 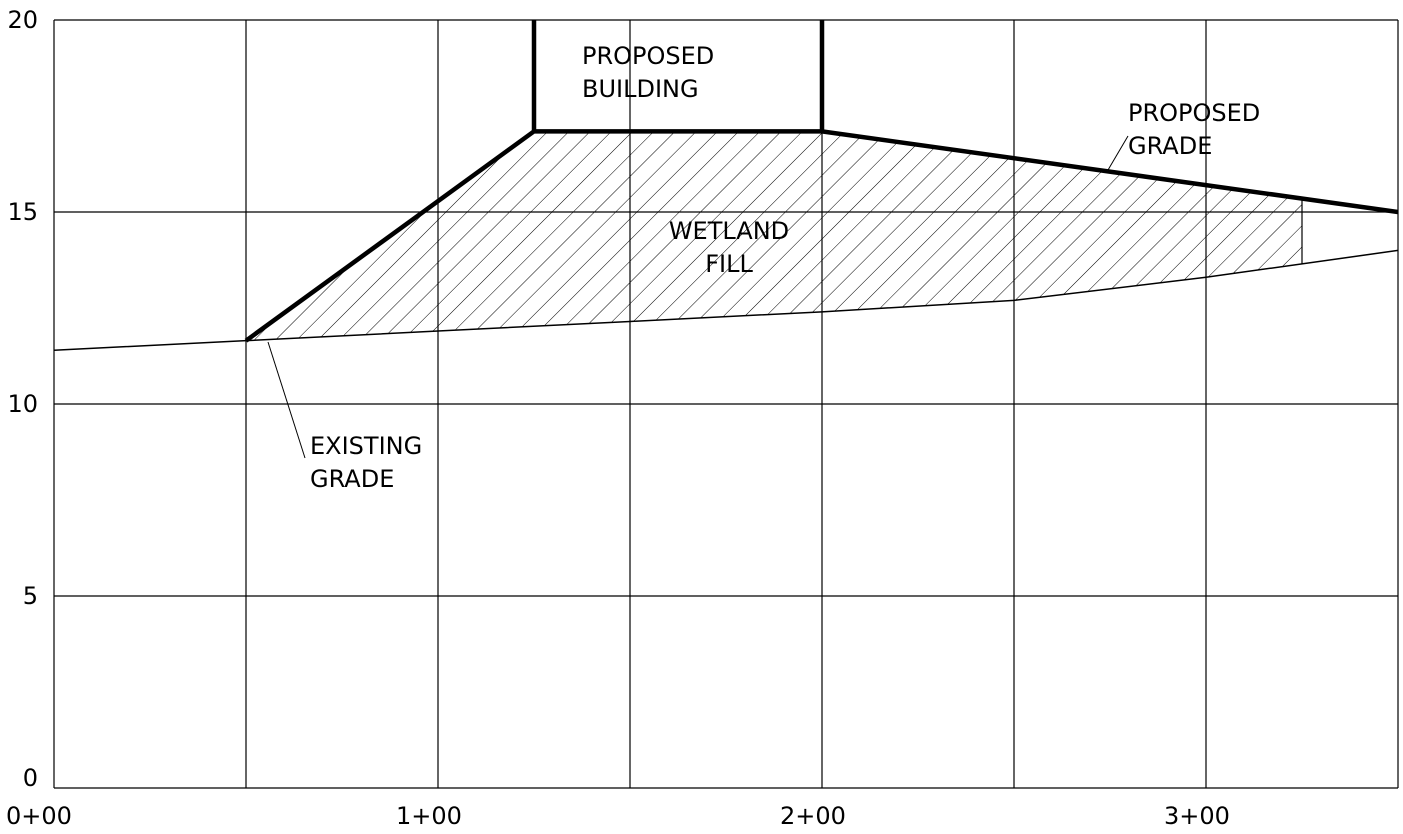 I want to click on proposed-building-label-line: PROPOSED, so click(x=648, y=56).